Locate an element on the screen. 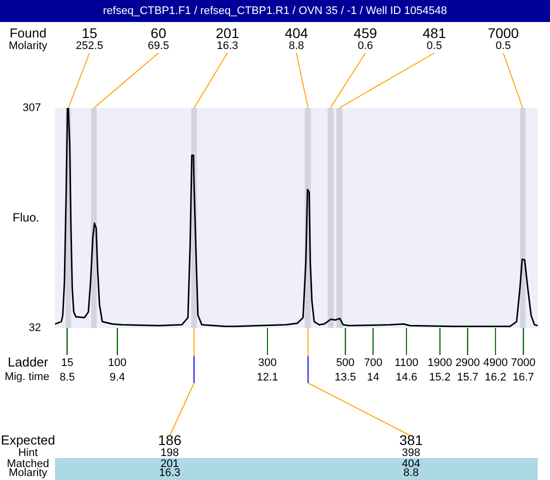 The image size is (550, 480). x-tick-label: 14 is located at coordinates (373, 378).